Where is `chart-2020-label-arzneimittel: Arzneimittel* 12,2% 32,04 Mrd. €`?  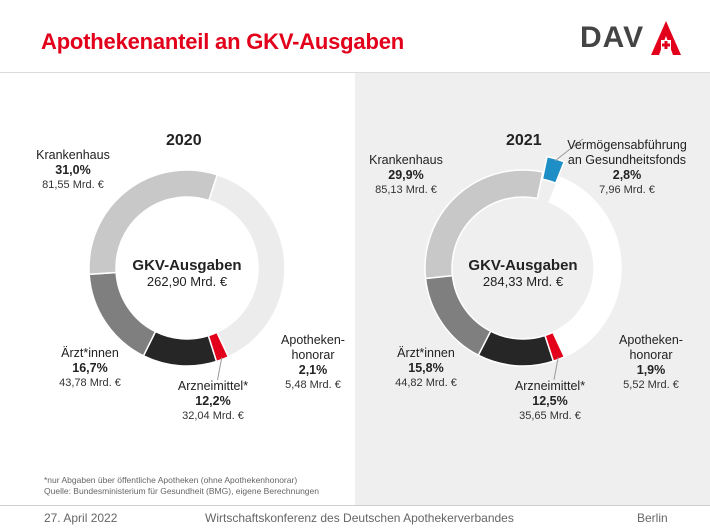 chart-2020-label-arzneimittel: Arzneimittel* 12,2% 32,04 Mrd. € is located at coordinates (213, 400).